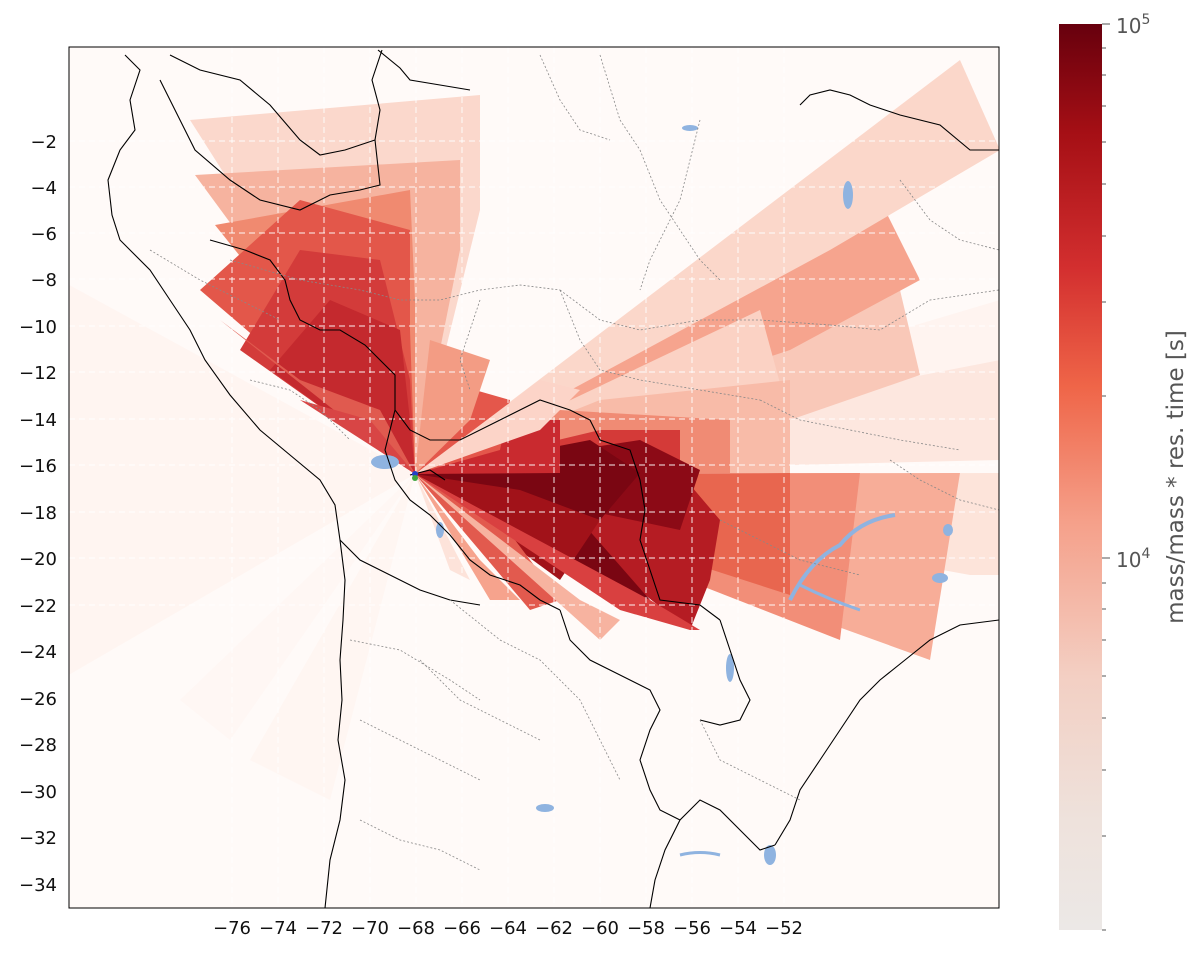  What do you see at coordinates (43, 234) in the screenshot?
I see `y-tick-label: −6` at bounding box center [43, 234].